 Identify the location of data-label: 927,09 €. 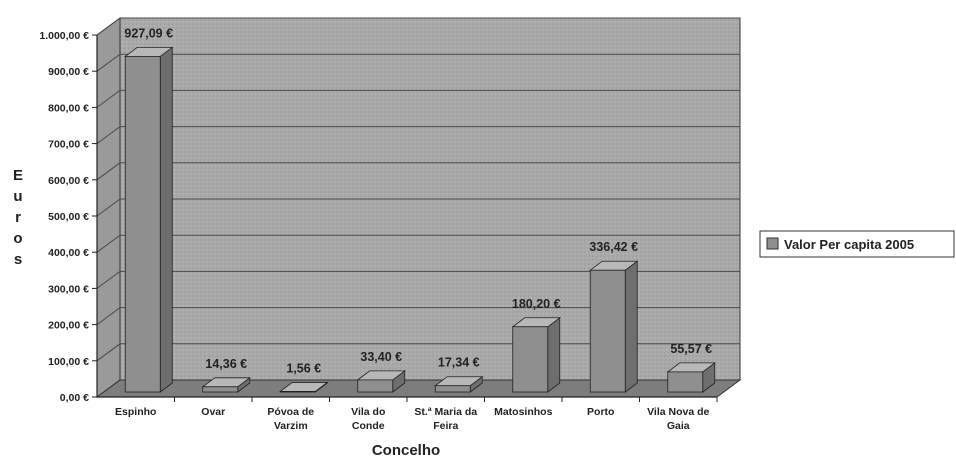
(148, 33).